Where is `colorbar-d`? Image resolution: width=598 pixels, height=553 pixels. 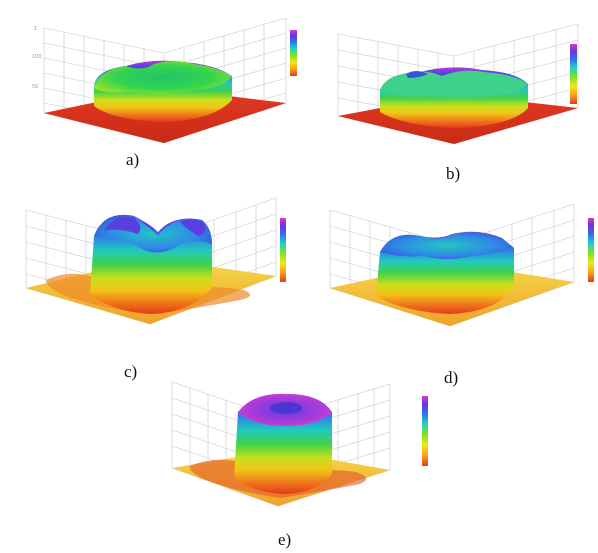 colorbar-d is located at coordinates (591, 250).